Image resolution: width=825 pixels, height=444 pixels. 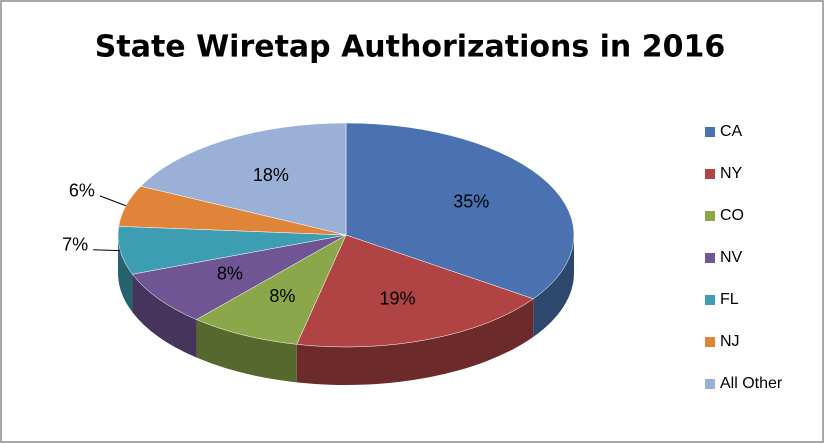 I want to click on data-label: 6%, so click(x=82, y=191).